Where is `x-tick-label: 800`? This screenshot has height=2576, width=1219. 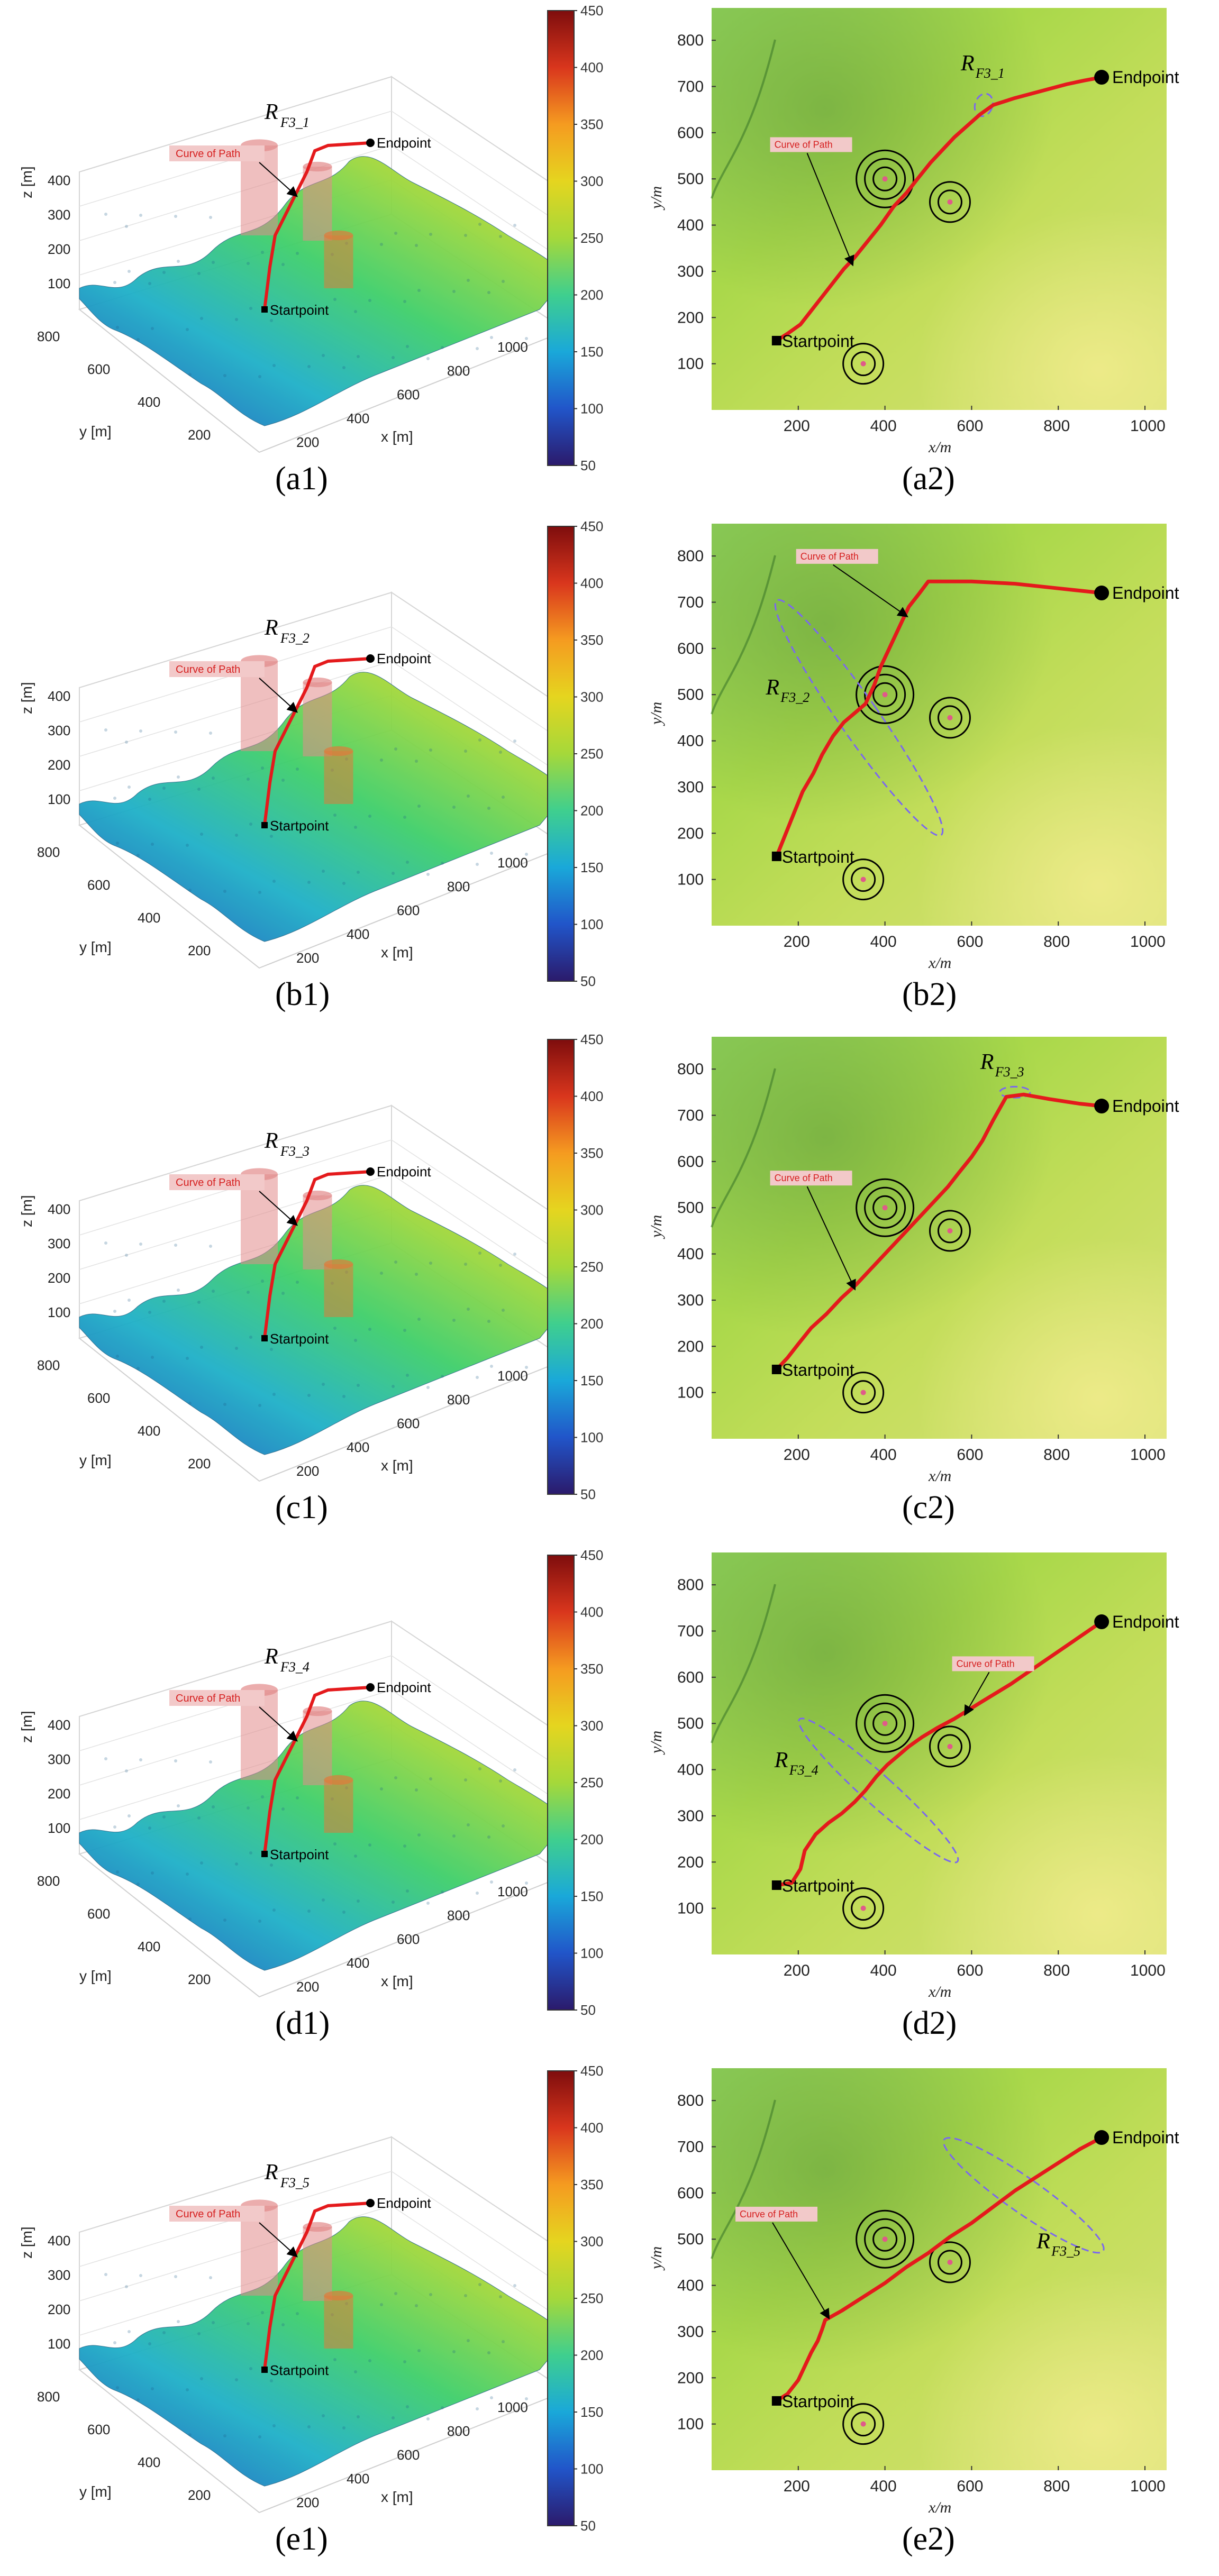 x-tick-label: 800 is located at coordinates (459, 1400).